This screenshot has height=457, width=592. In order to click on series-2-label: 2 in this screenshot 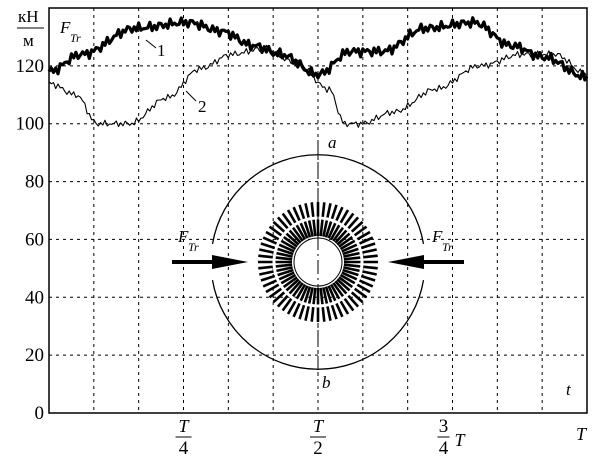, I will do `click(202, 106)`.